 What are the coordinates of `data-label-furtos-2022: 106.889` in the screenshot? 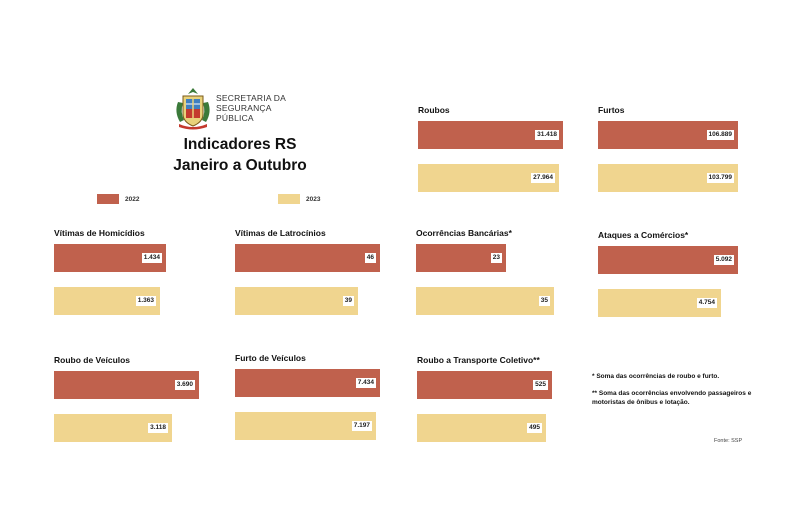 It's located at (720, 135).